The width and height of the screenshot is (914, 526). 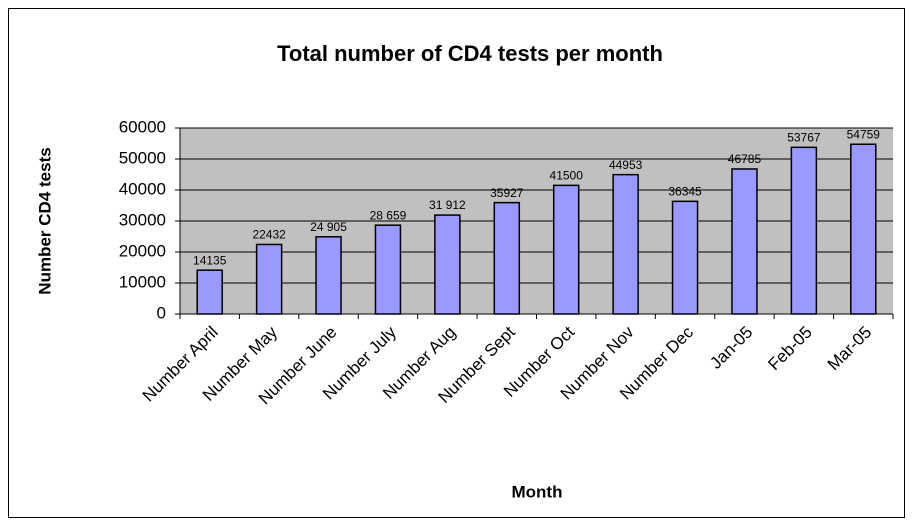 What do you see at coordinates (161, 312) in the screenshot?
I see `y-tick-label: 0` at bounding box center [161, 312].